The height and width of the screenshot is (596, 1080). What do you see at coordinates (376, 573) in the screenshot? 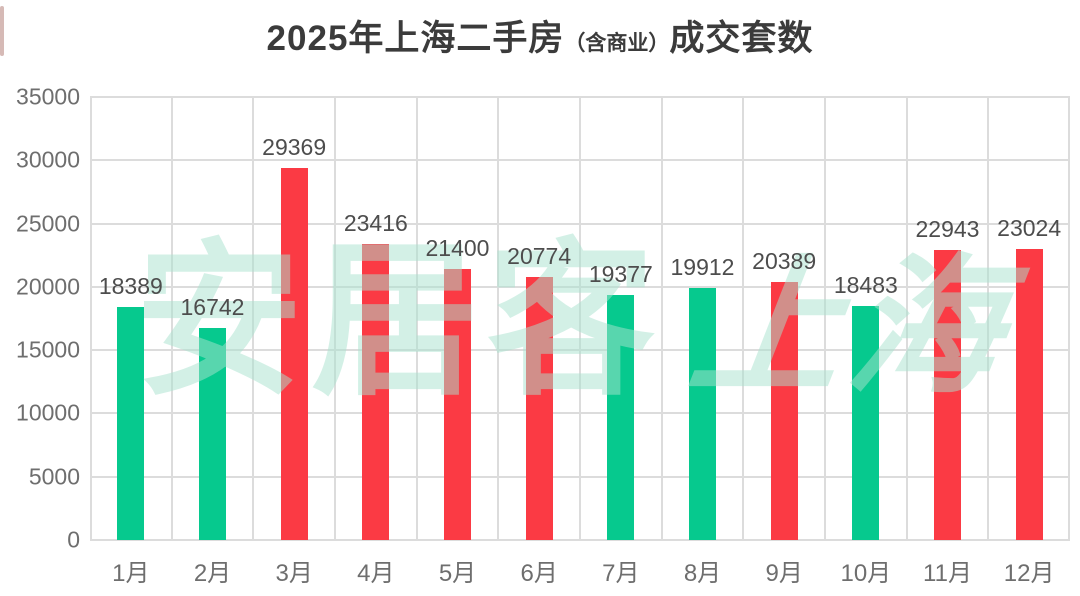
I see `x-tick-4月: 4月` at bounding box center [376, 573].